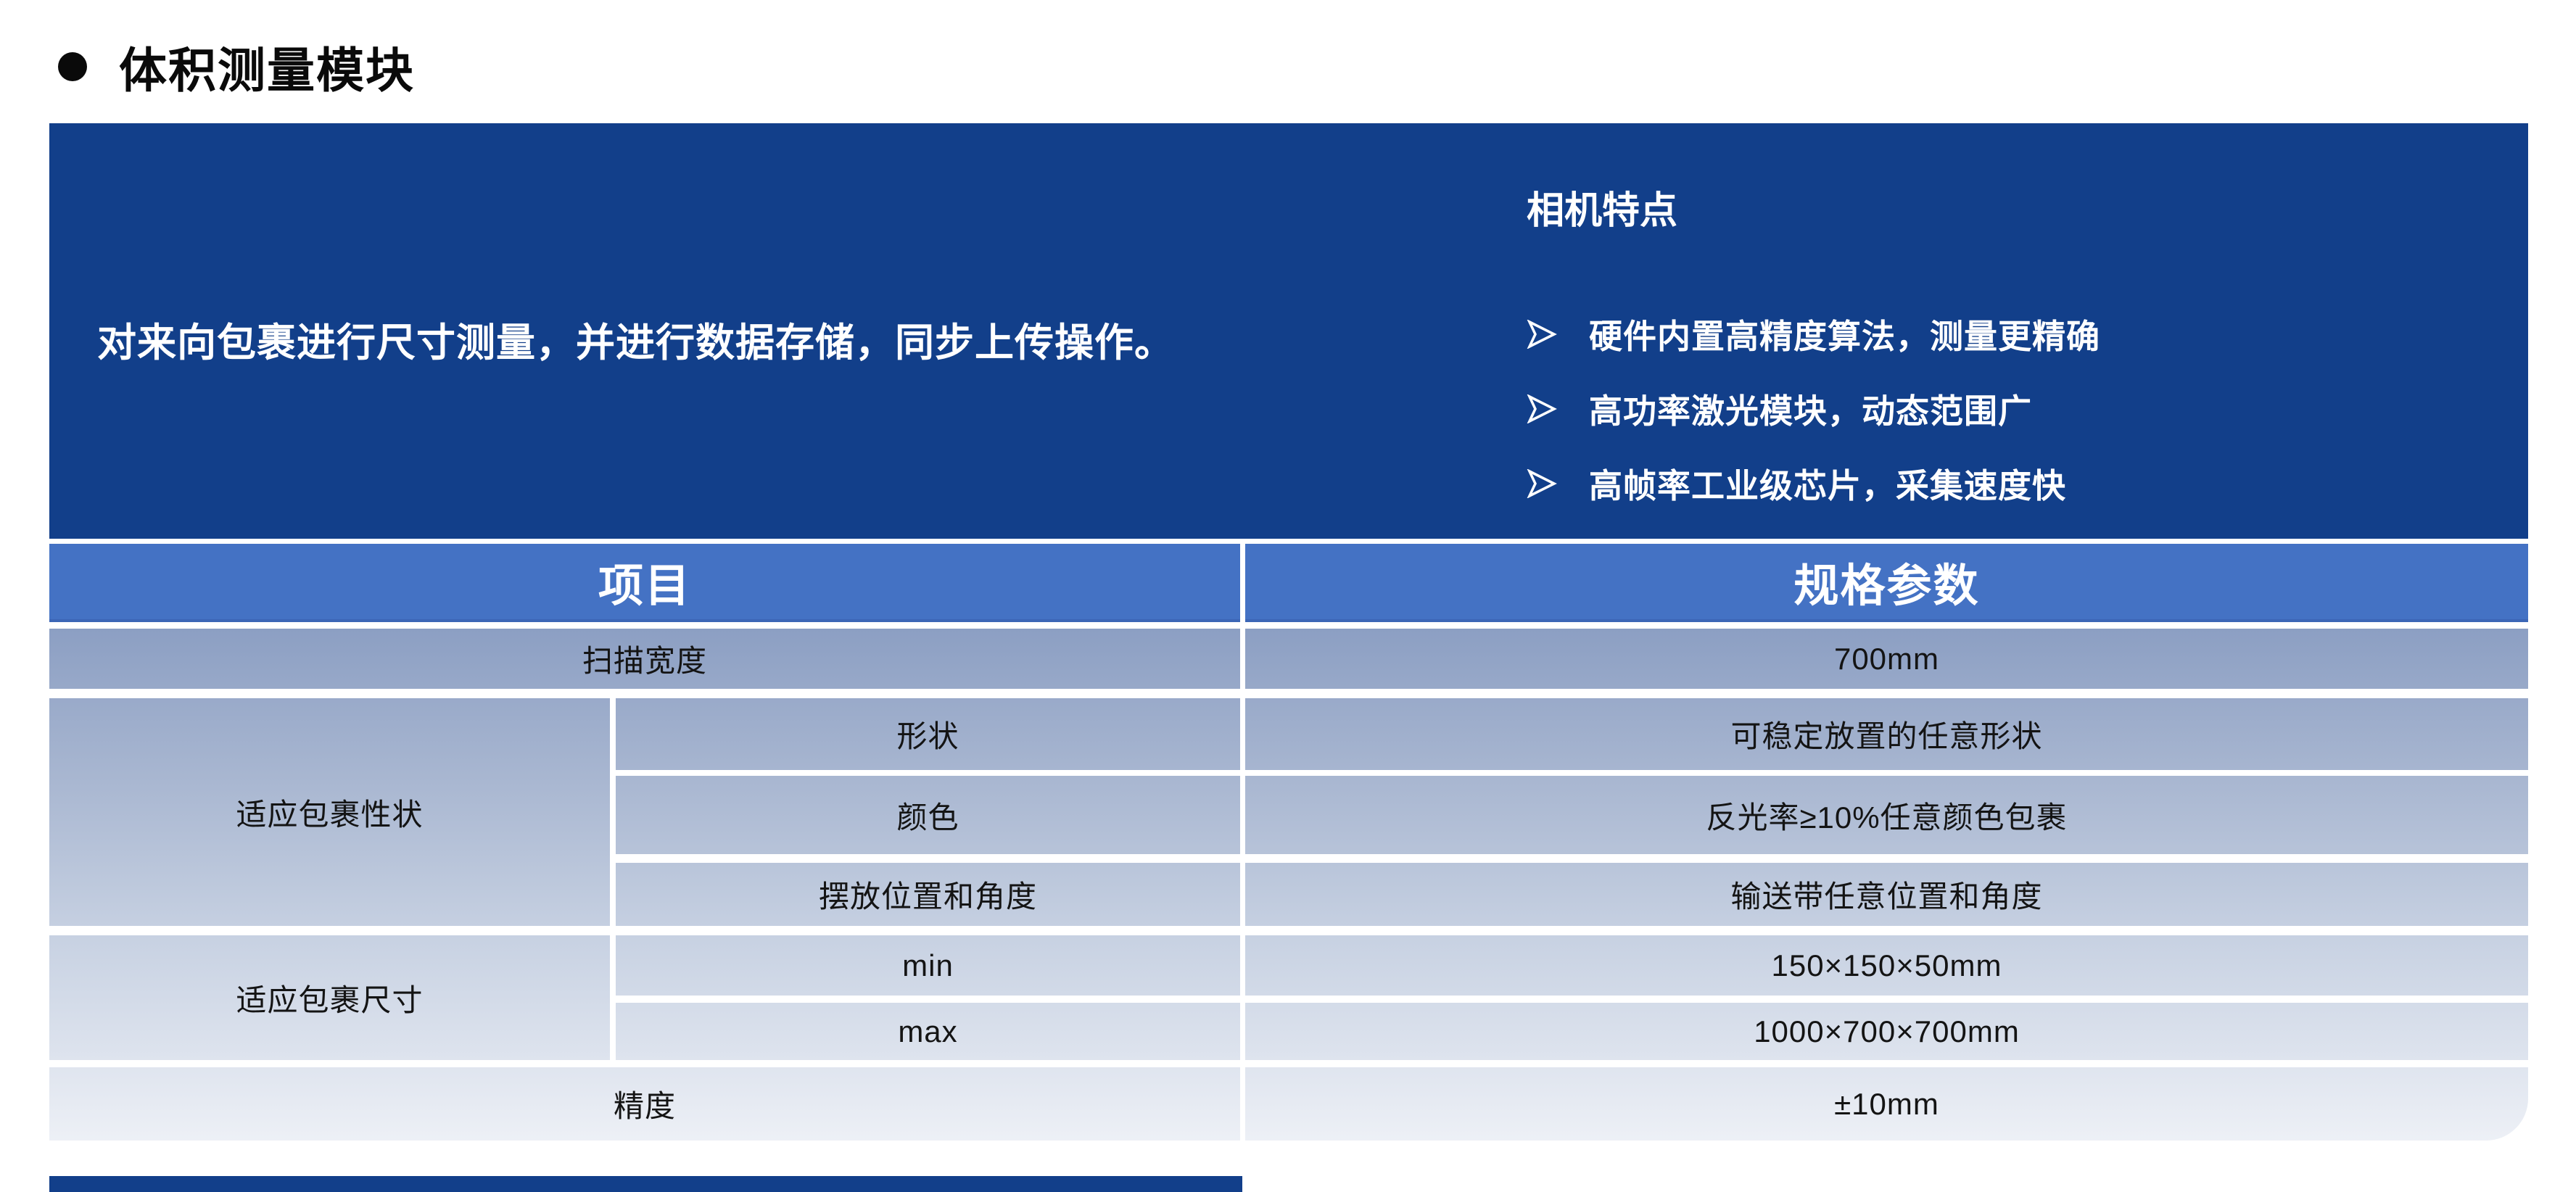 The image size is (2576, 1192). I want to click on column-divider, so click(1242, 885).